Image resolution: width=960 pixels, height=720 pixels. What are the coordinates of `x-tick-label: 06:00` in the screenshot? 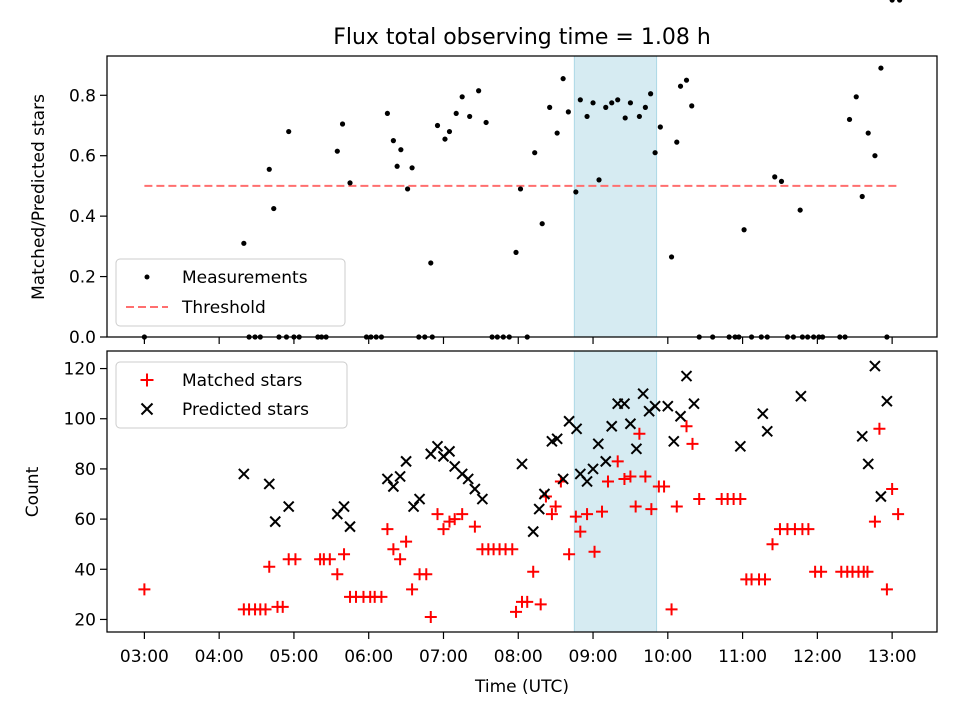 It's located at (368, 657).